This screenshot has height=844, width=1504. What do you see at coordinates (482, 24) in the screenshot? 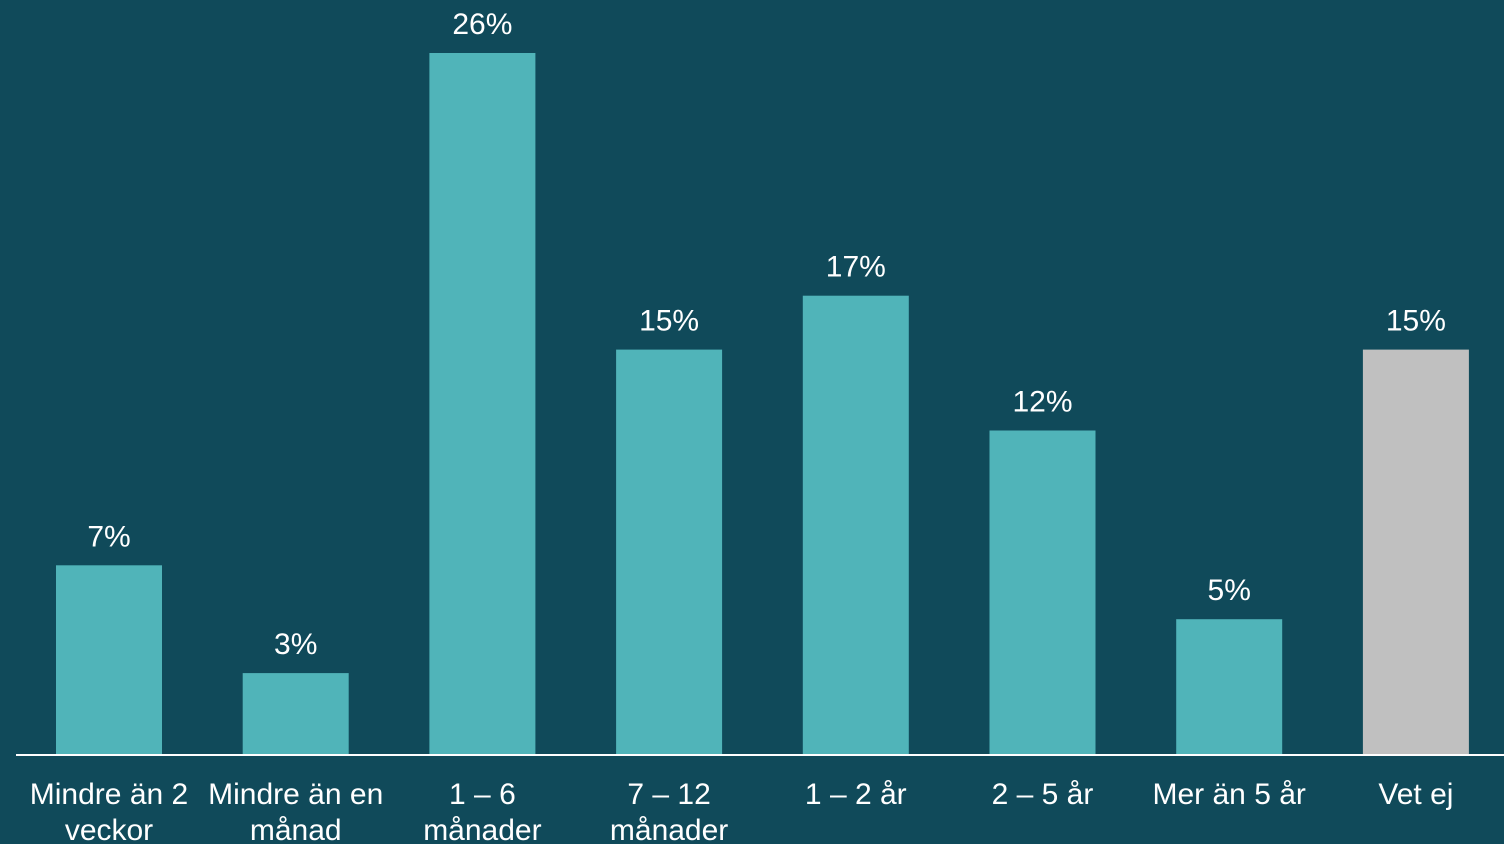
I see `value-label-2: 26%` at bounding box center [482, 24].